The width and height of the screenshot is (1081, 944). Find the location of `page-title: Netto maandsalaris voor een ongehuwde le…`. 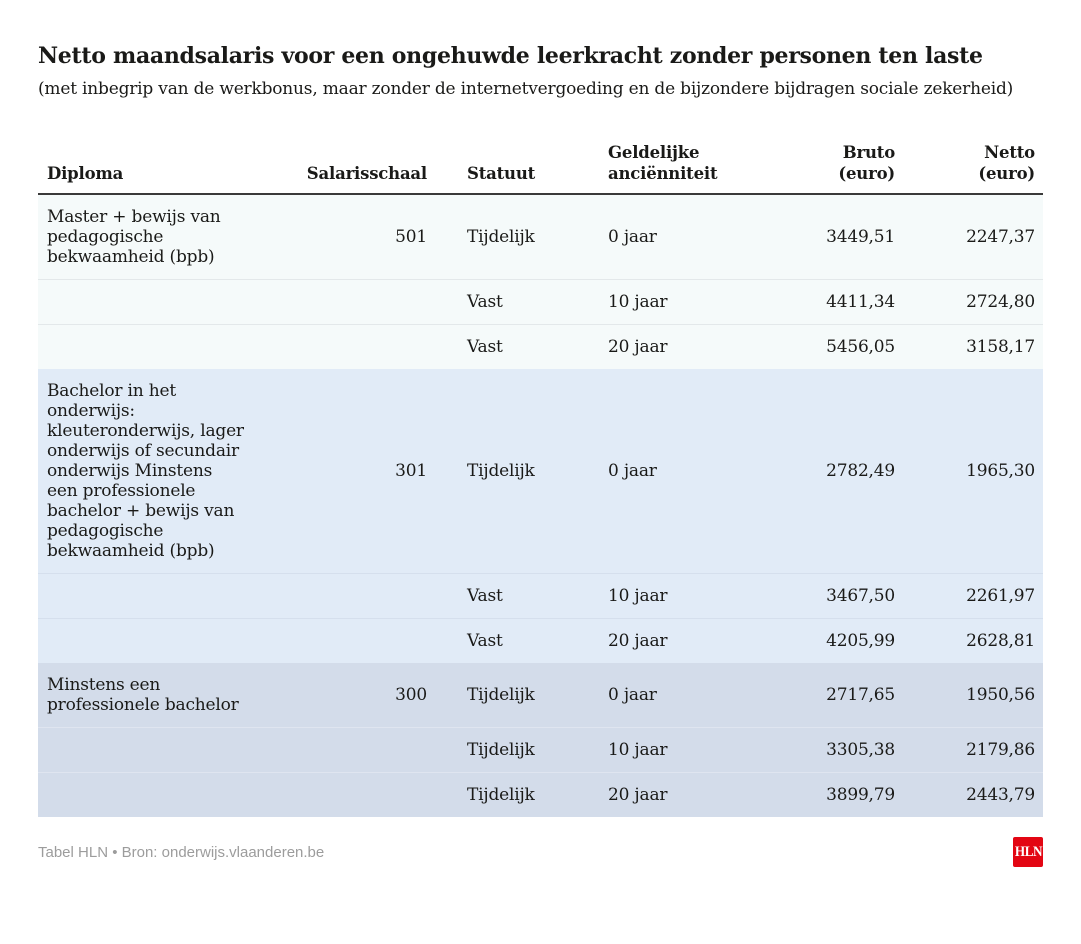

page-title: Netto maandsalaris voor een ongehuwde le… is located at coordinates (510, 56).